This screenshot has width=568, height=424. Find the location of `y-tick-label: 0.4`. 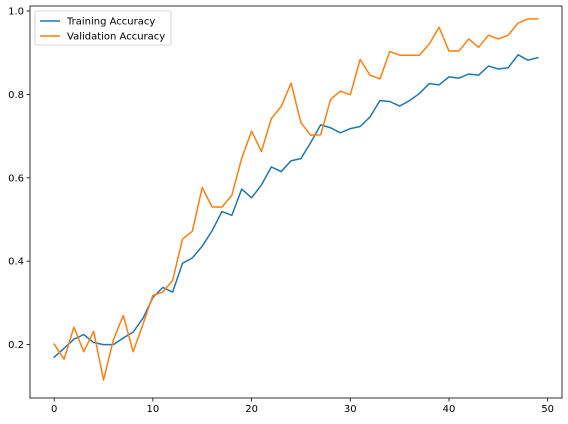

y-tick-label: 0.4 is located at coordinates (16, 262).